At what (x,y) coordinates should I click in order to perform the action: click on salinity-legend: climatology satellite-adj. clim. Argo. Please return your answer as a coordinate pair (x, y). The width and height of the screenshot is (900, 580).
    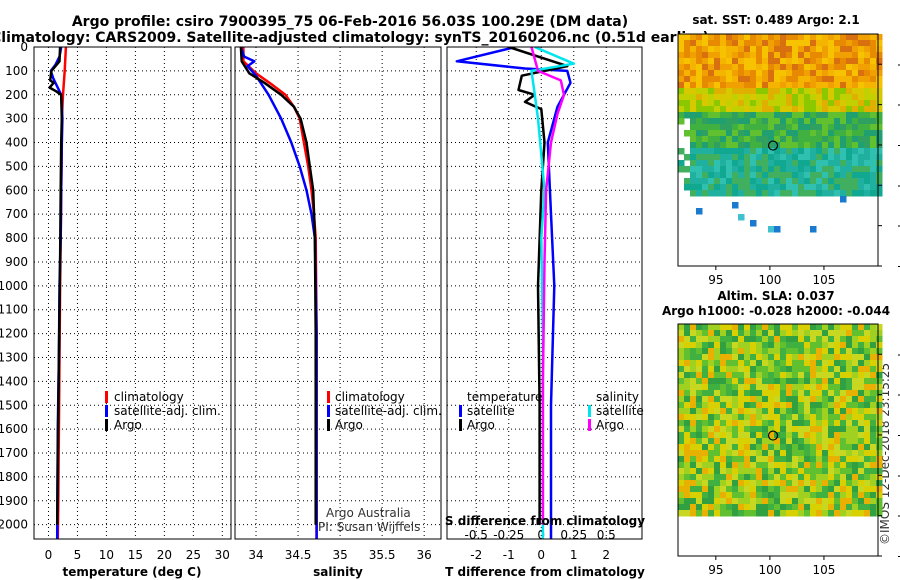
    Looking at the image, I should click on (384, 411).